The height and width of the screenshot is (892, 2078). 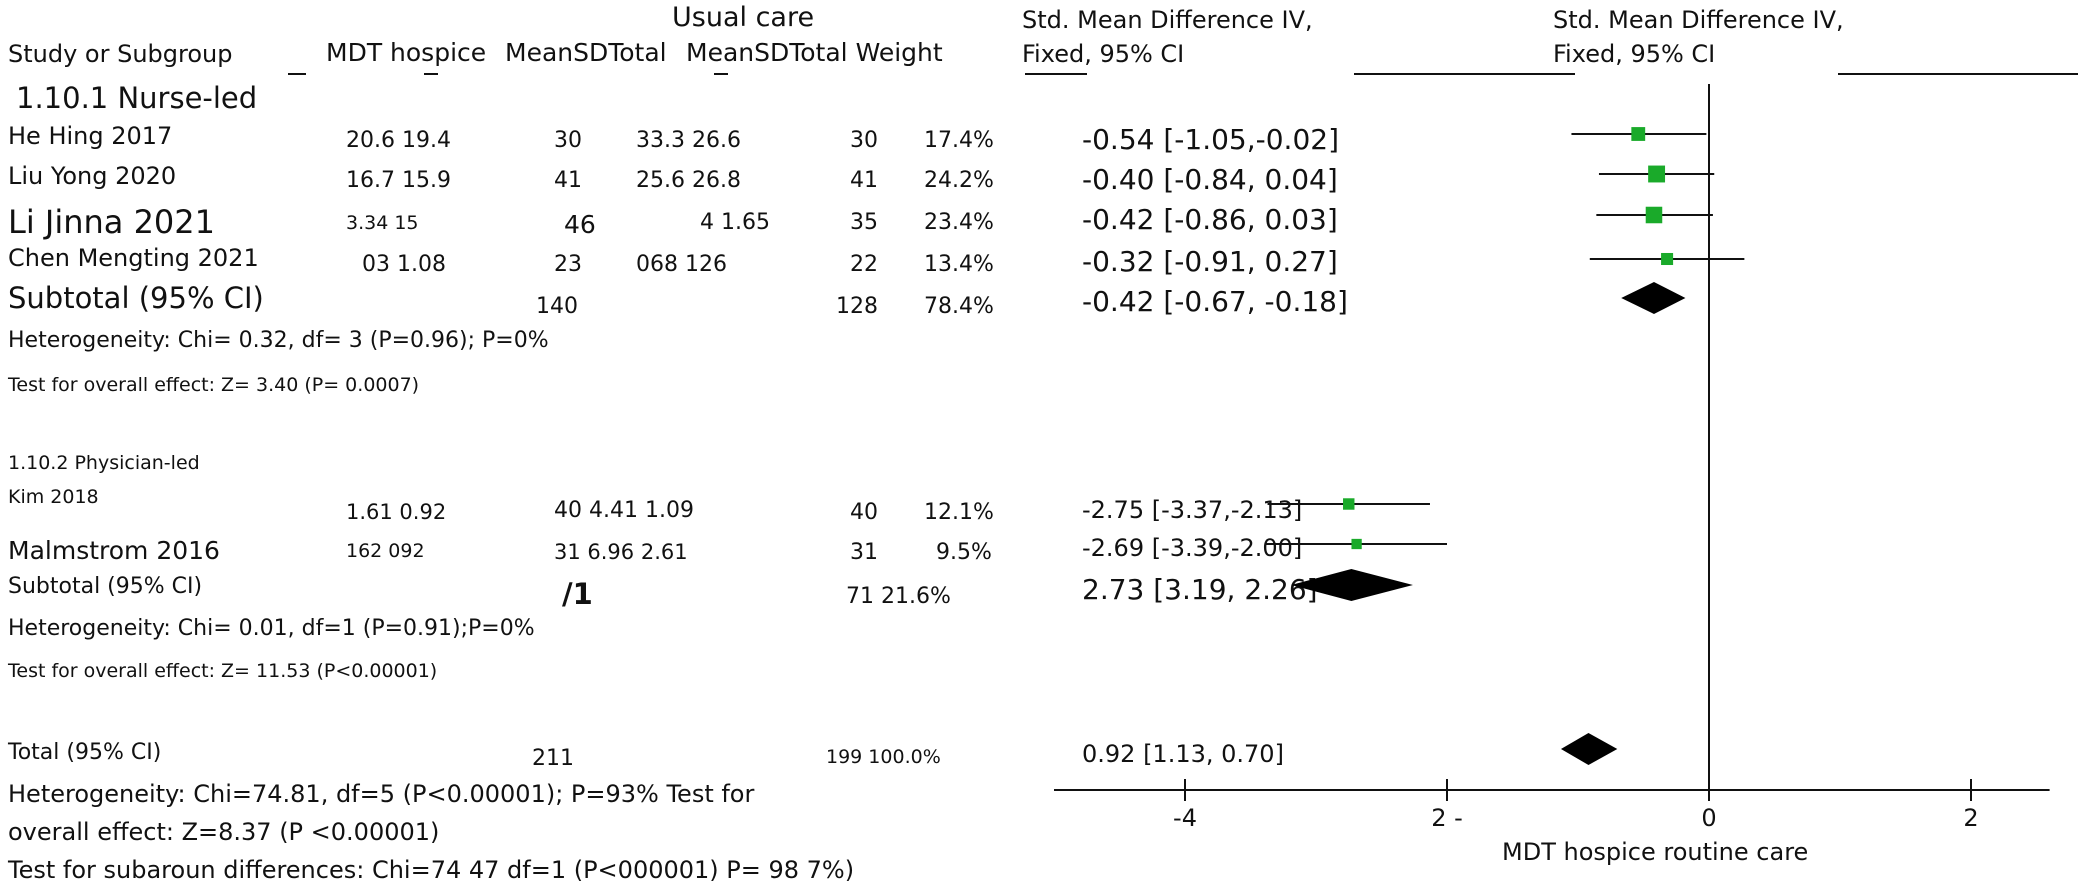 I want to click on subtotal-effect-ci: 2.73 [3.19, 2.26], so click(x=1200, y=589).